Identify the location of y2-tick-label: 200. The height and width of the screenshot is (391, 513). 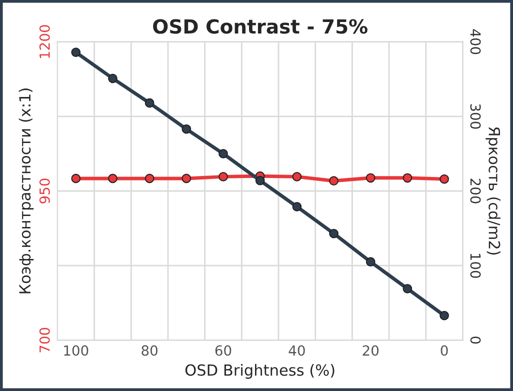
(475, 191).